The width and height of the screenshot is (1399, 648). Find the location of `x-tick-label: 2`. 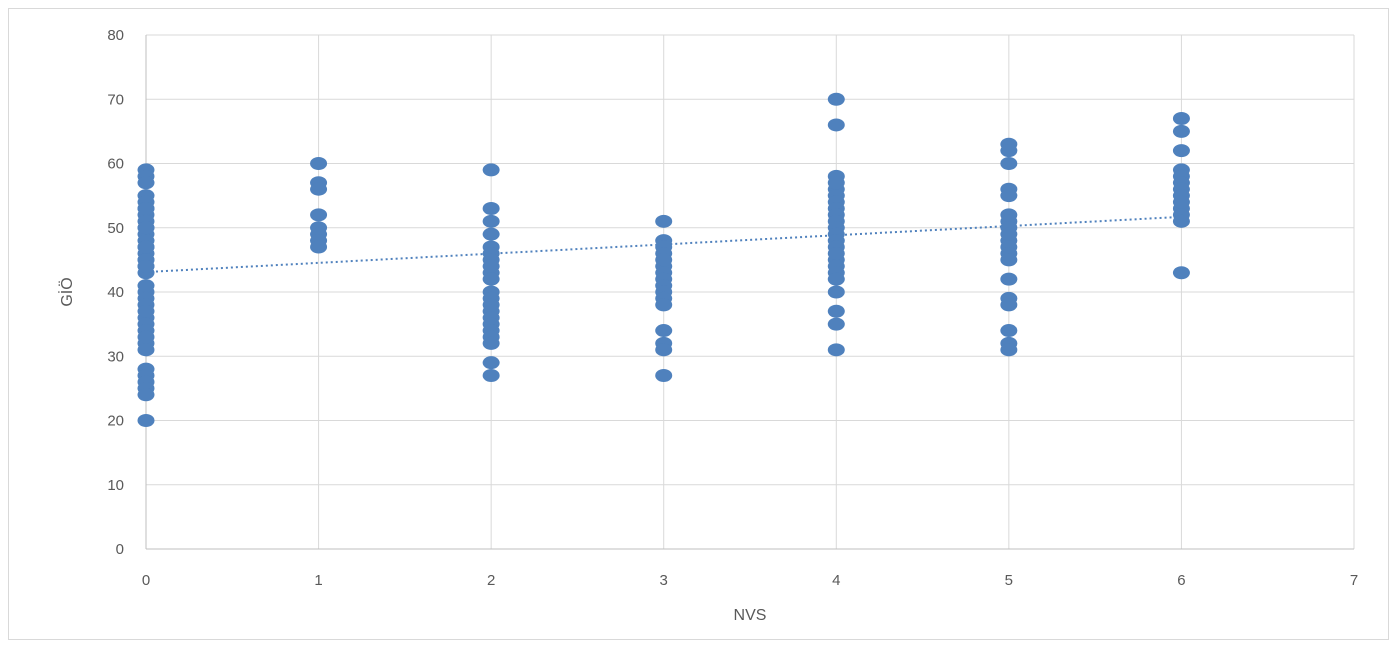

x-tick-label: 2 is located at coordinates (491, 580).